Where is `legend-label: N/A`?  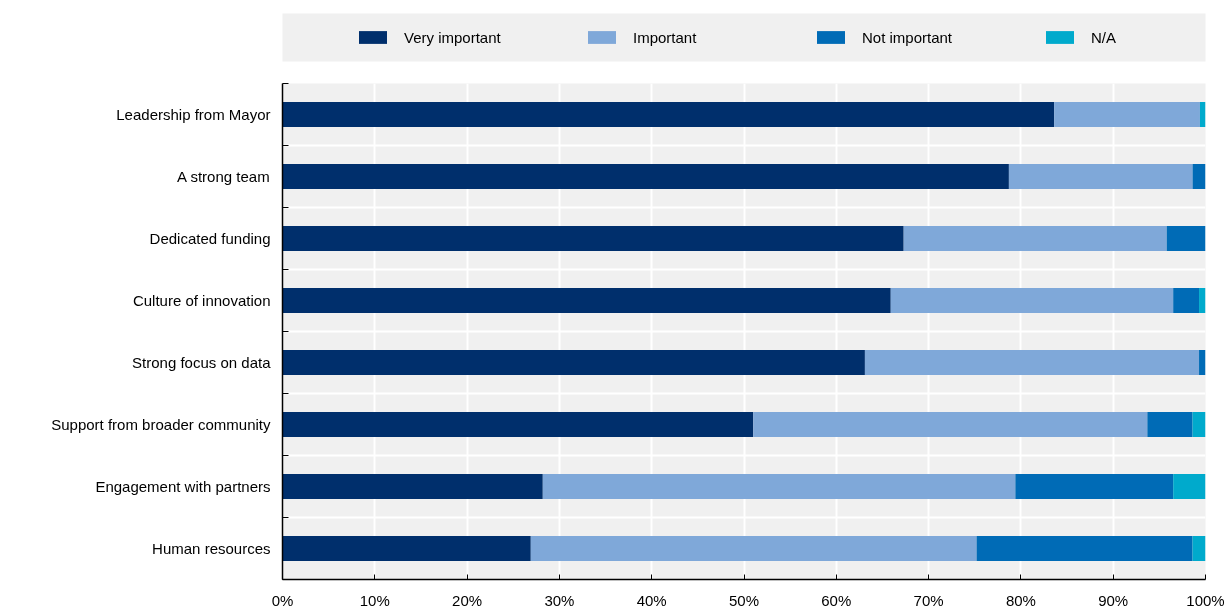 legend-label: N/A is located at coordinates (1104, 37).